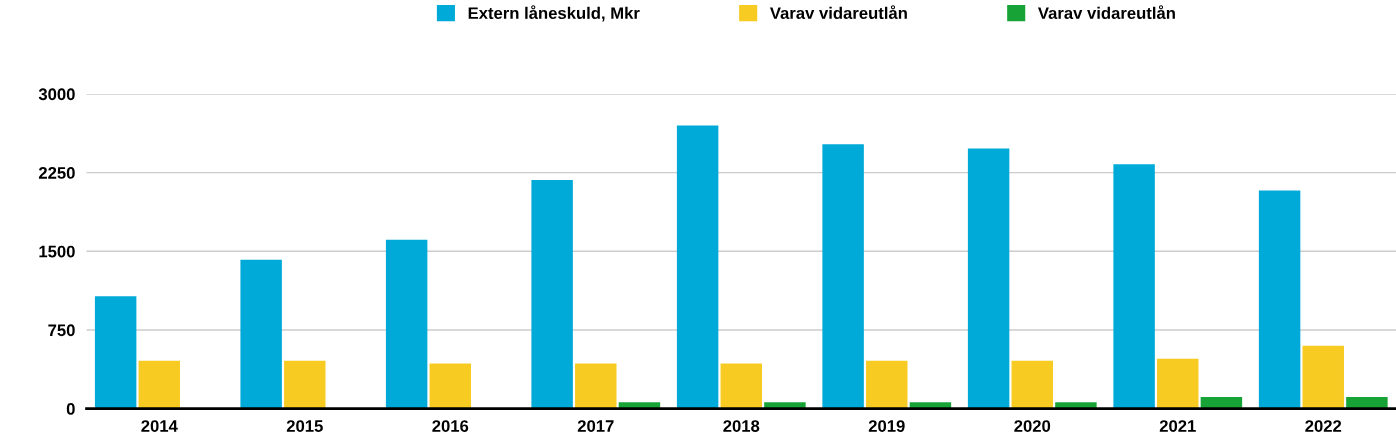  I want to click on y-tick-label: 1500, so click(57, 251).